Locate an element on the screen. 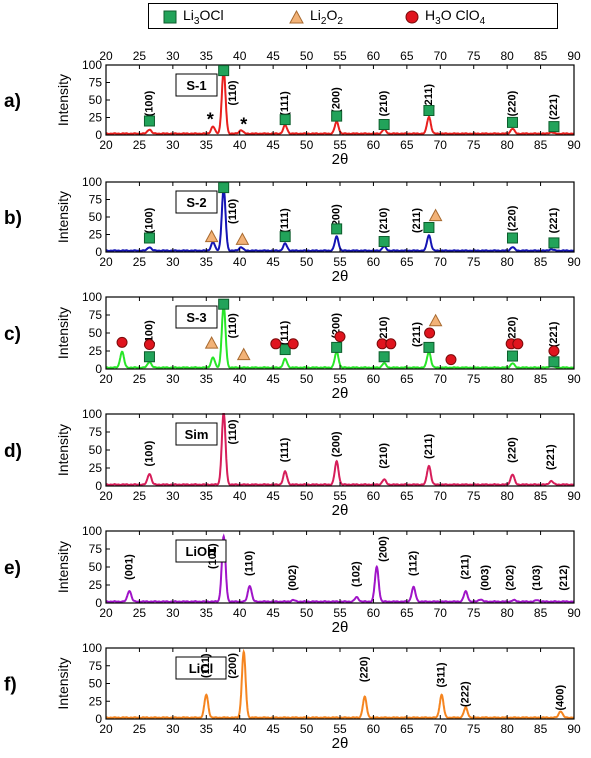 Image resolution: width=591 pixels, height=758 pixels. miller-index-label: (111) is located at coordinates (206, 665).